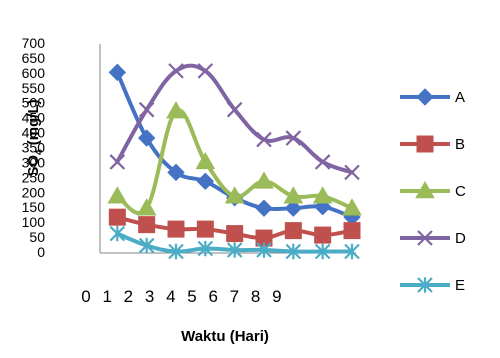 The image size is (500, 358). I want to click on x-tick-label: 8, so click(255, 296).